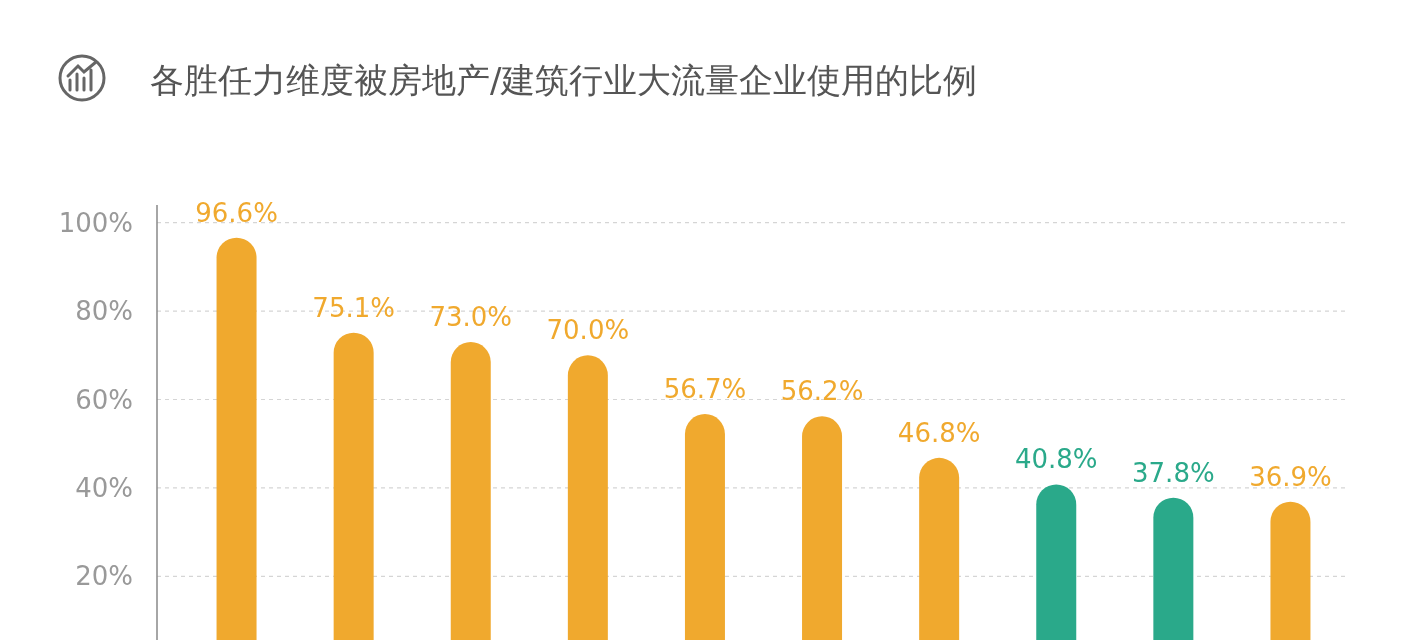  I want to click on data-label: 40.8%, so click(1056, 459).